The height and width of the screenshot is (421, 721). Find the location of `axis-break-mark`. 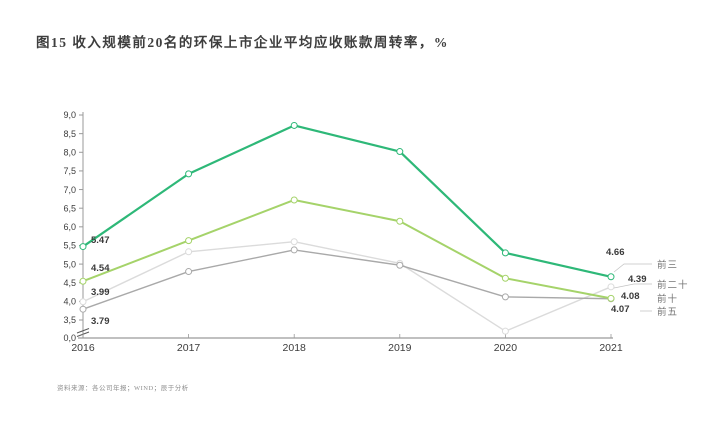

axis-break-mark is located at coordinates (83, 331).